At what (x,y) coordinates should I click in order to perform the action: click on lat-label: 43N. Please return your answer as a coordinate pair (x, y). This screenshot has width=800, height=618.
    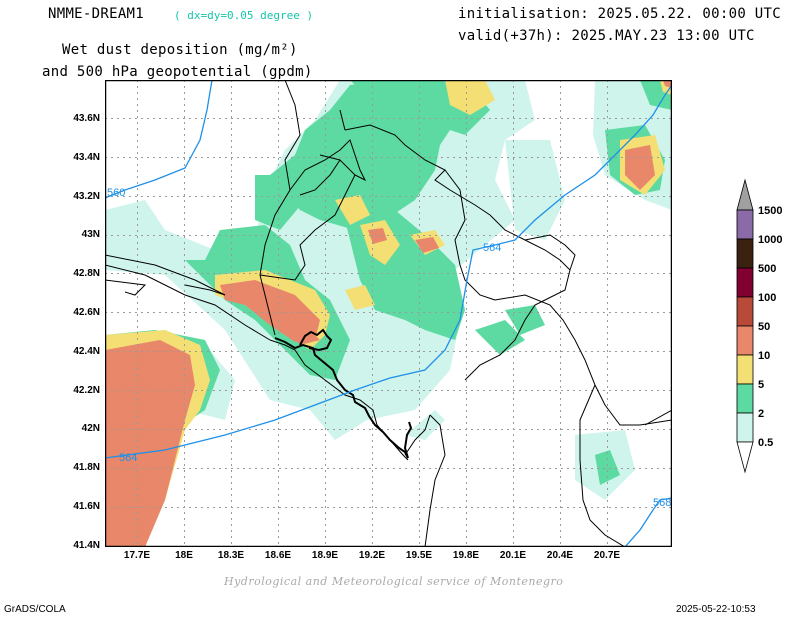
    Looking at the image, I should click on (90, 234).